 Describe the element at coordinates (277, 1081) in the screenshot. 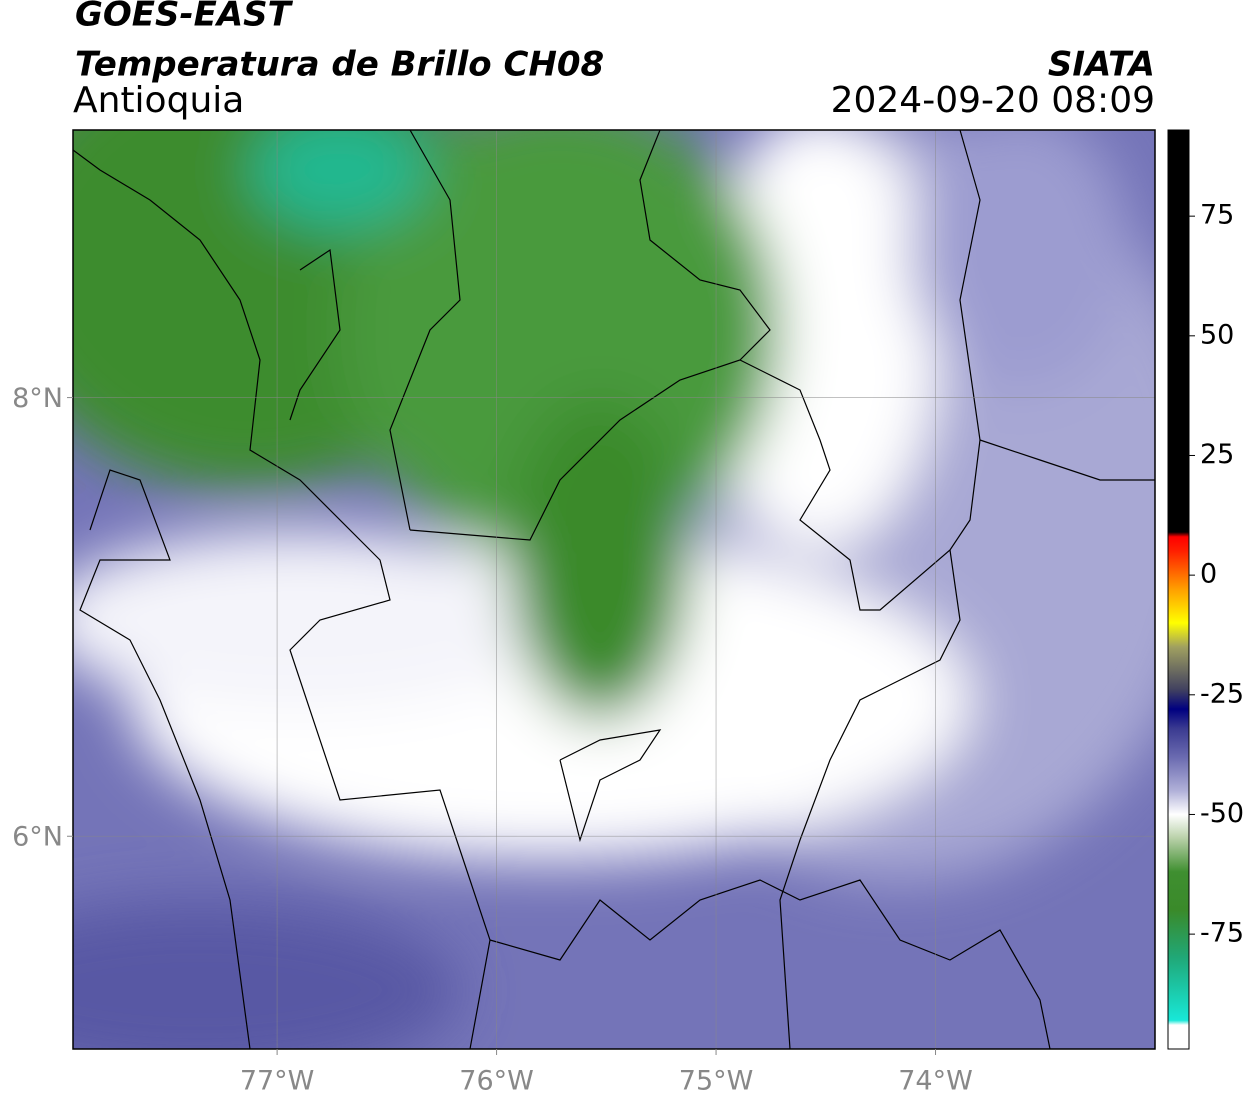

I see `x-tick-label: 77°W` at that location.